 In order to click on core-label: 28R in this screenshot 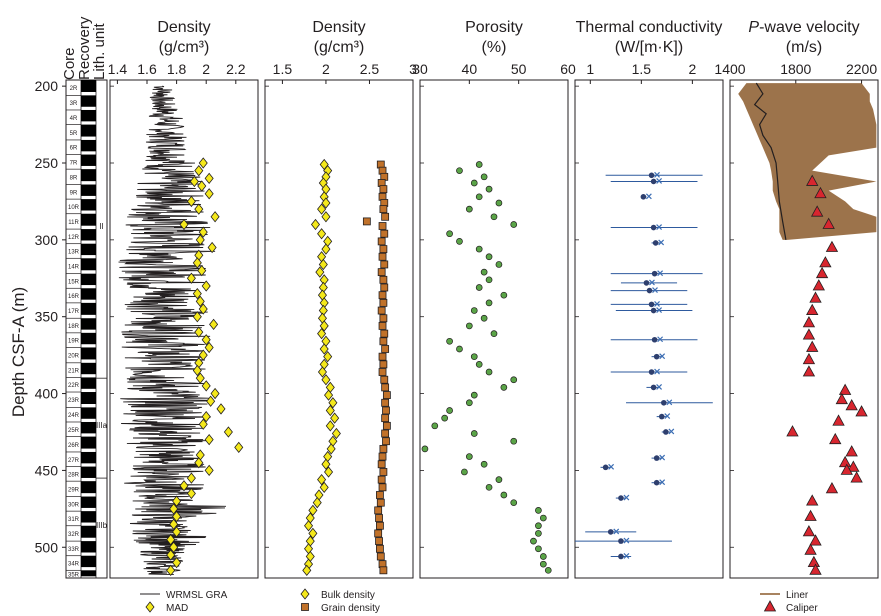, I will do `click(74, 475)`.